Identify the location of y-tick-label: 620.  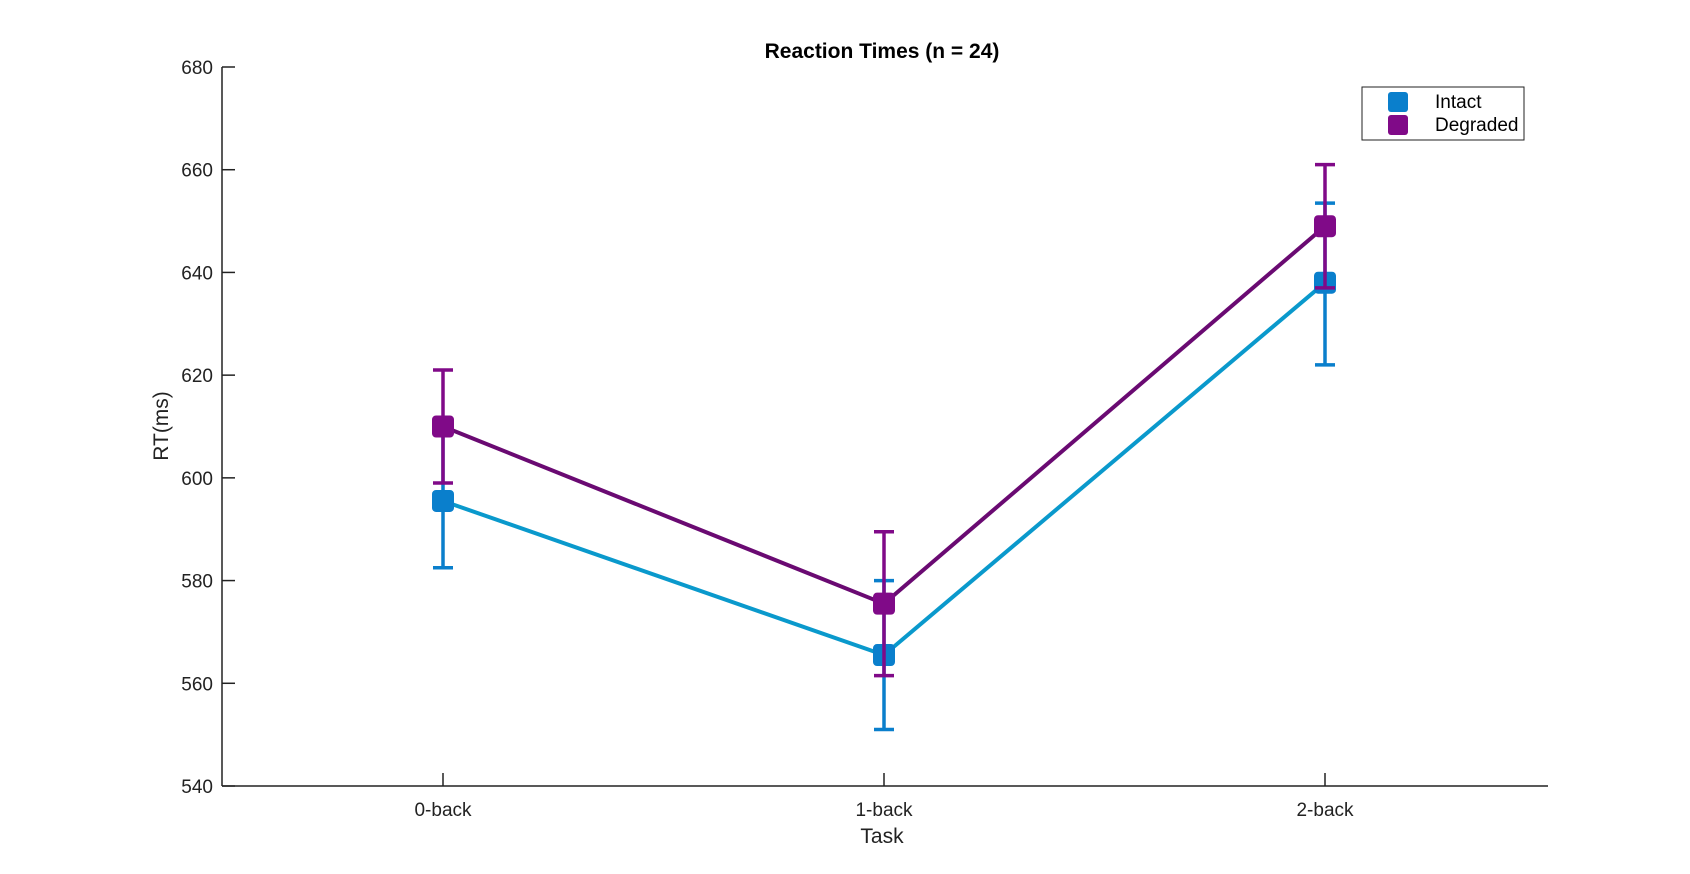
(197, 376).